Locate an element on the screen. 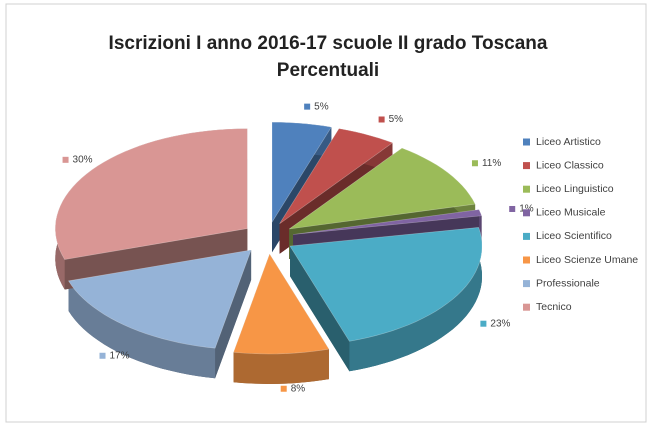 The height and width of the screenshot is (428, 656). legend-label: Liceo Classico is located at coordinates (570, 165).